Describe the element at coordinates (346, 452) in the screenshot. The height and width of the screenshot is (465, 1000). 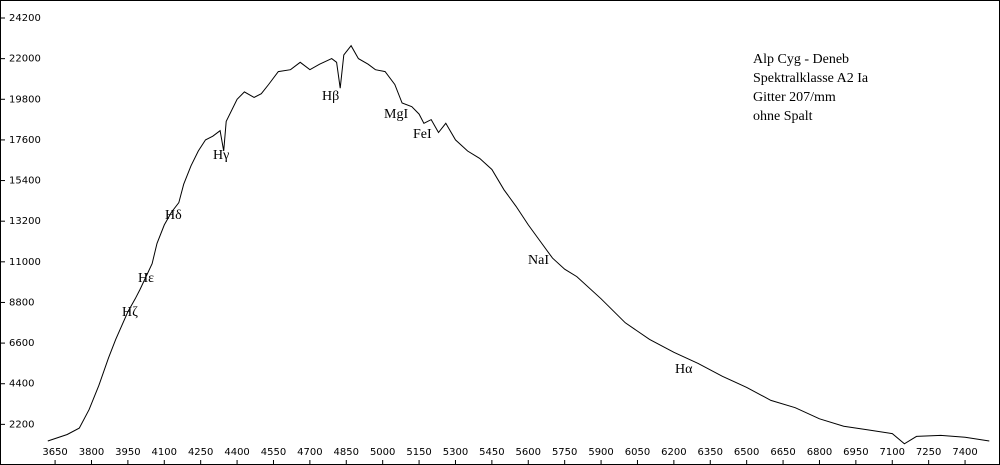
I see `x-tick-label: 4850` at that location.